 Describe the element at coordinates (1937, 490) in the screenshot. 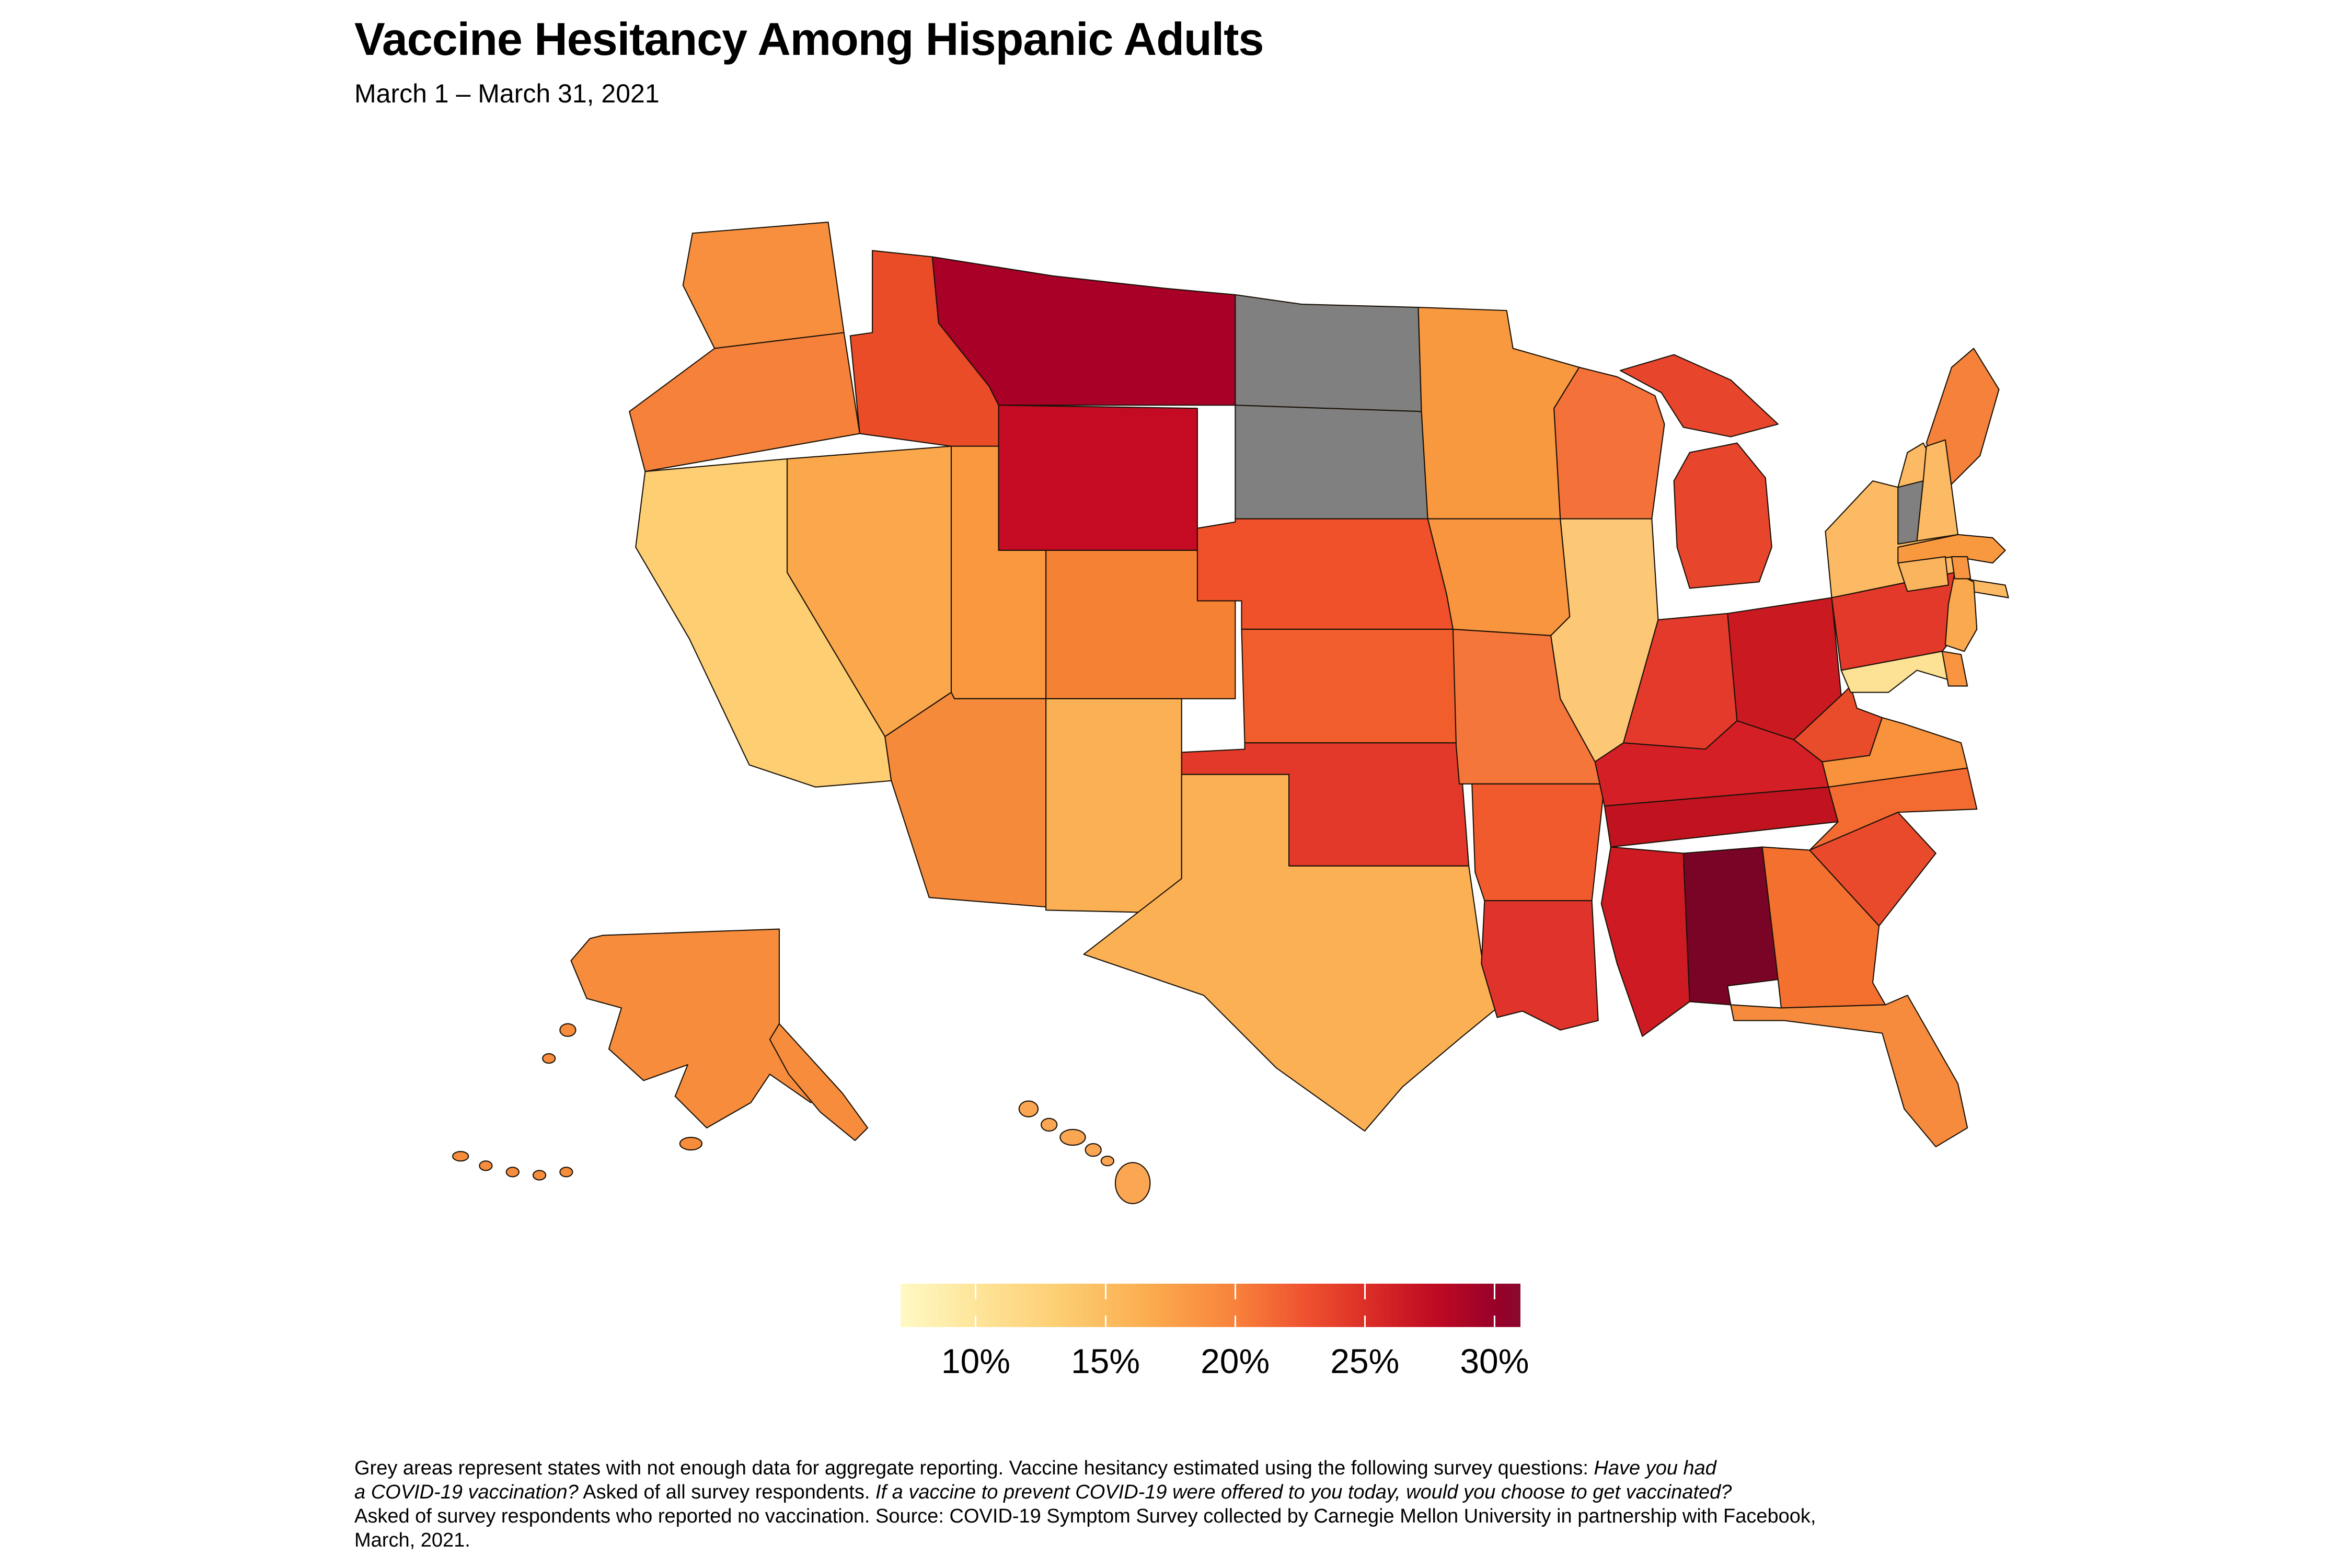

I see `state-nh` at that location.